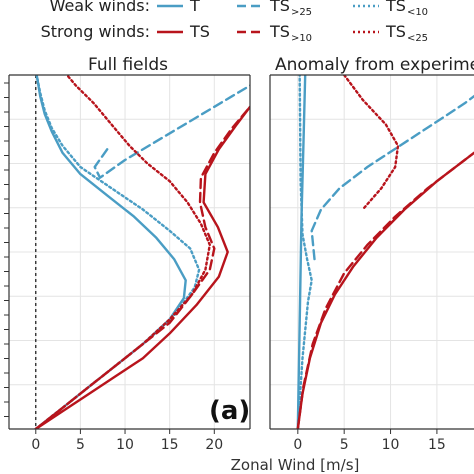 Image resolution: width=474 pixels, height=474 pixels. I want to click on legend-weak-label: Weak winds:, so click(100, 7).